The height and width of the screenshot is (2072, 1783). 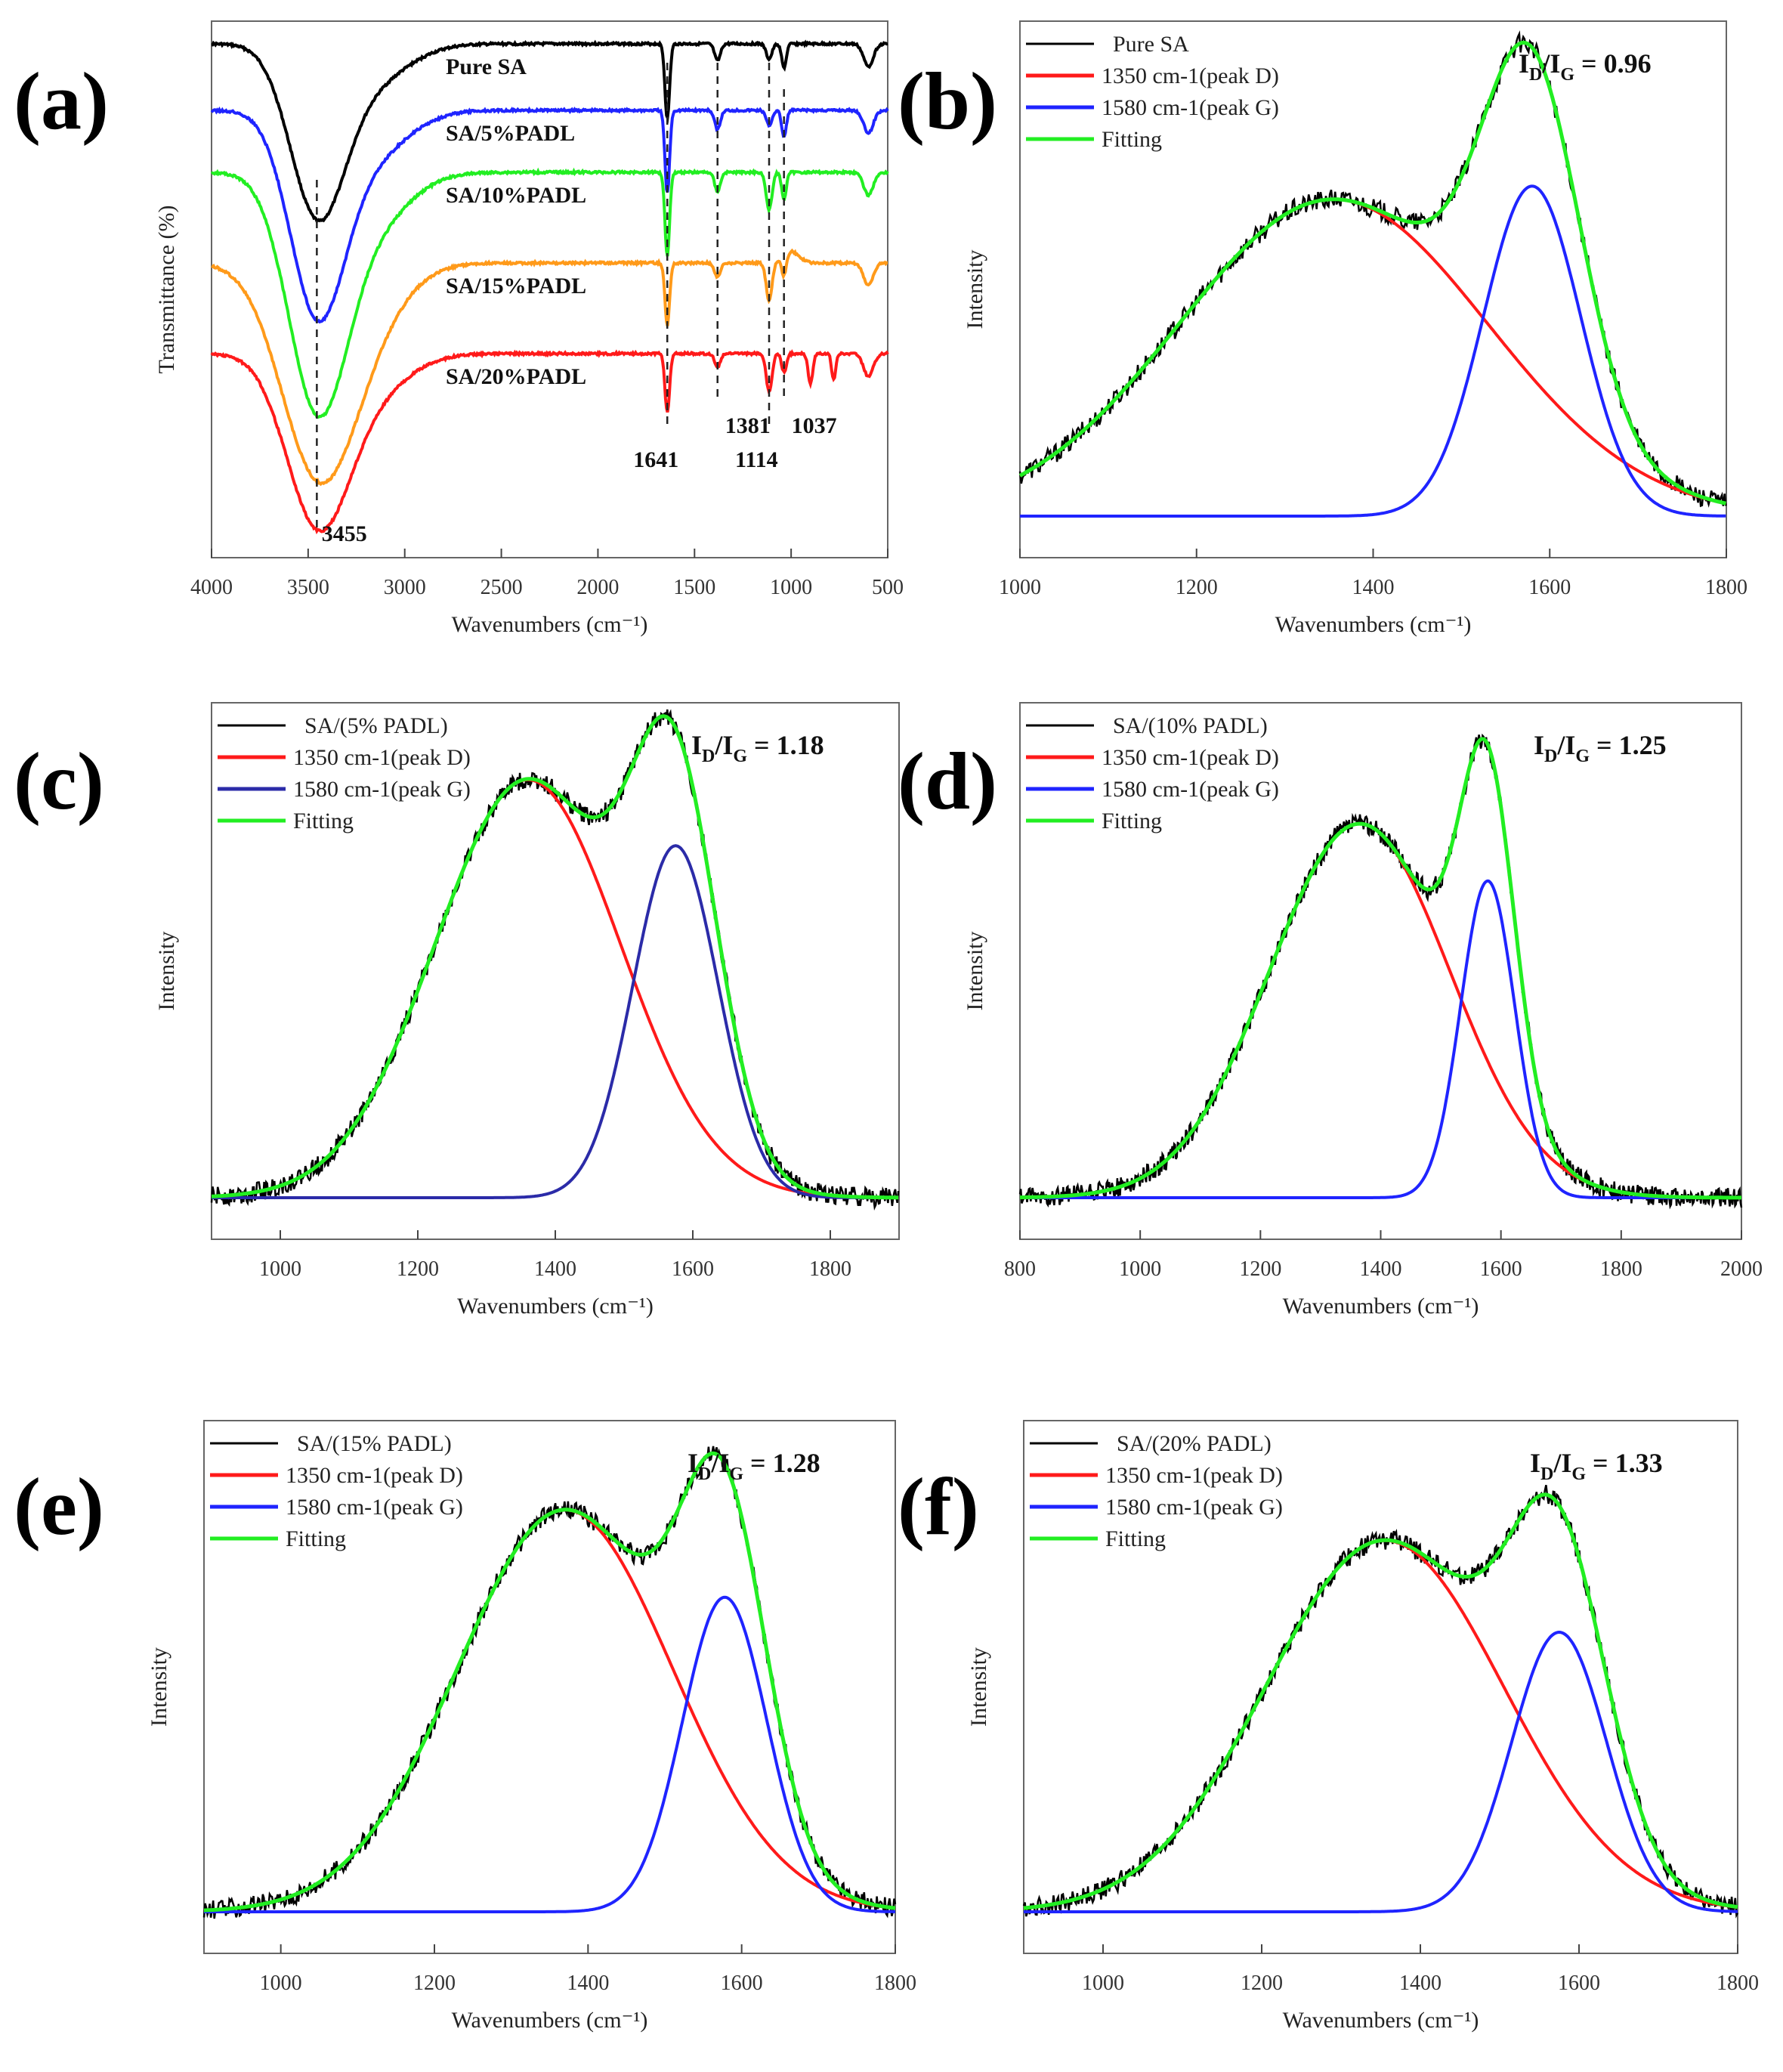 I want to click on legend-label: SA/(10% PADL), so click(x=1190, y=725).